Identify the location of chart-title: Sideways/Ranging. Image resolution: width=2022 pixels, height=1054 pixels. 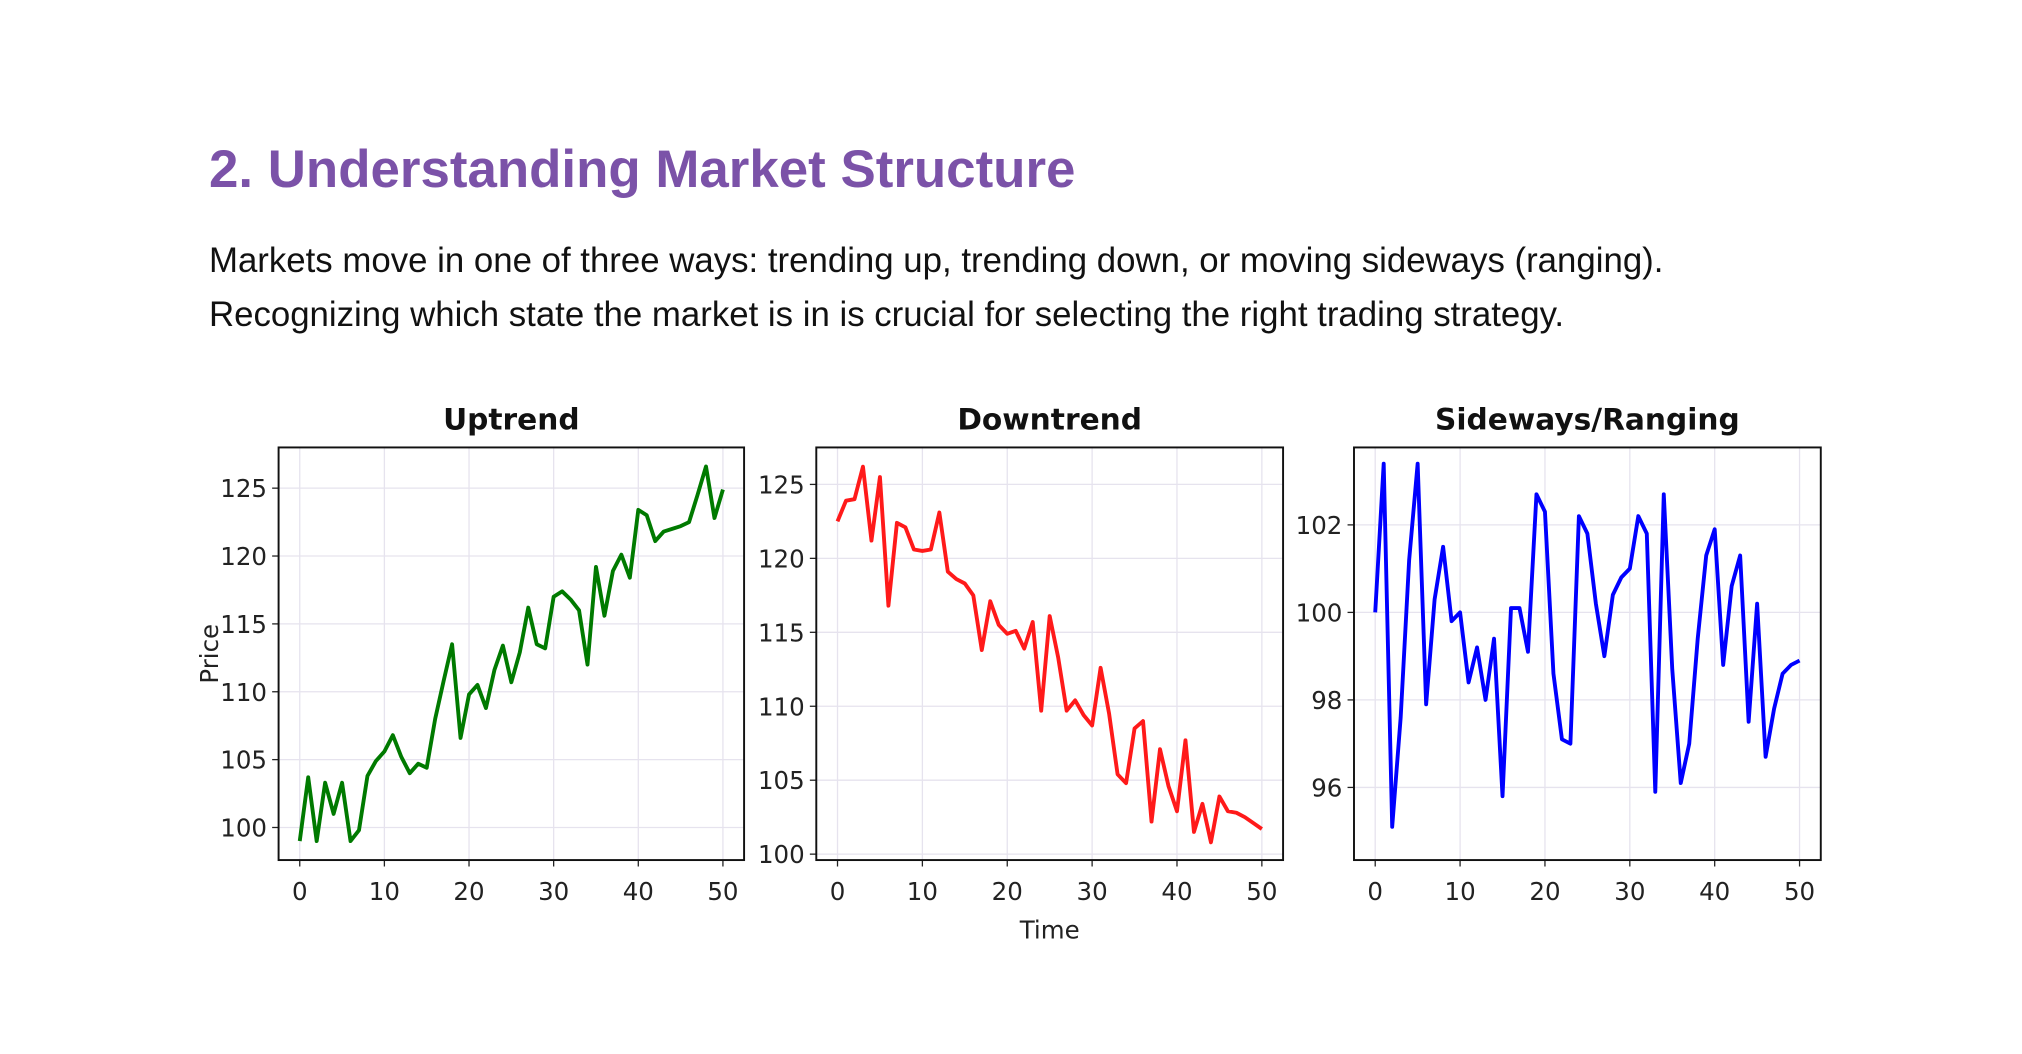
(1587, 418).